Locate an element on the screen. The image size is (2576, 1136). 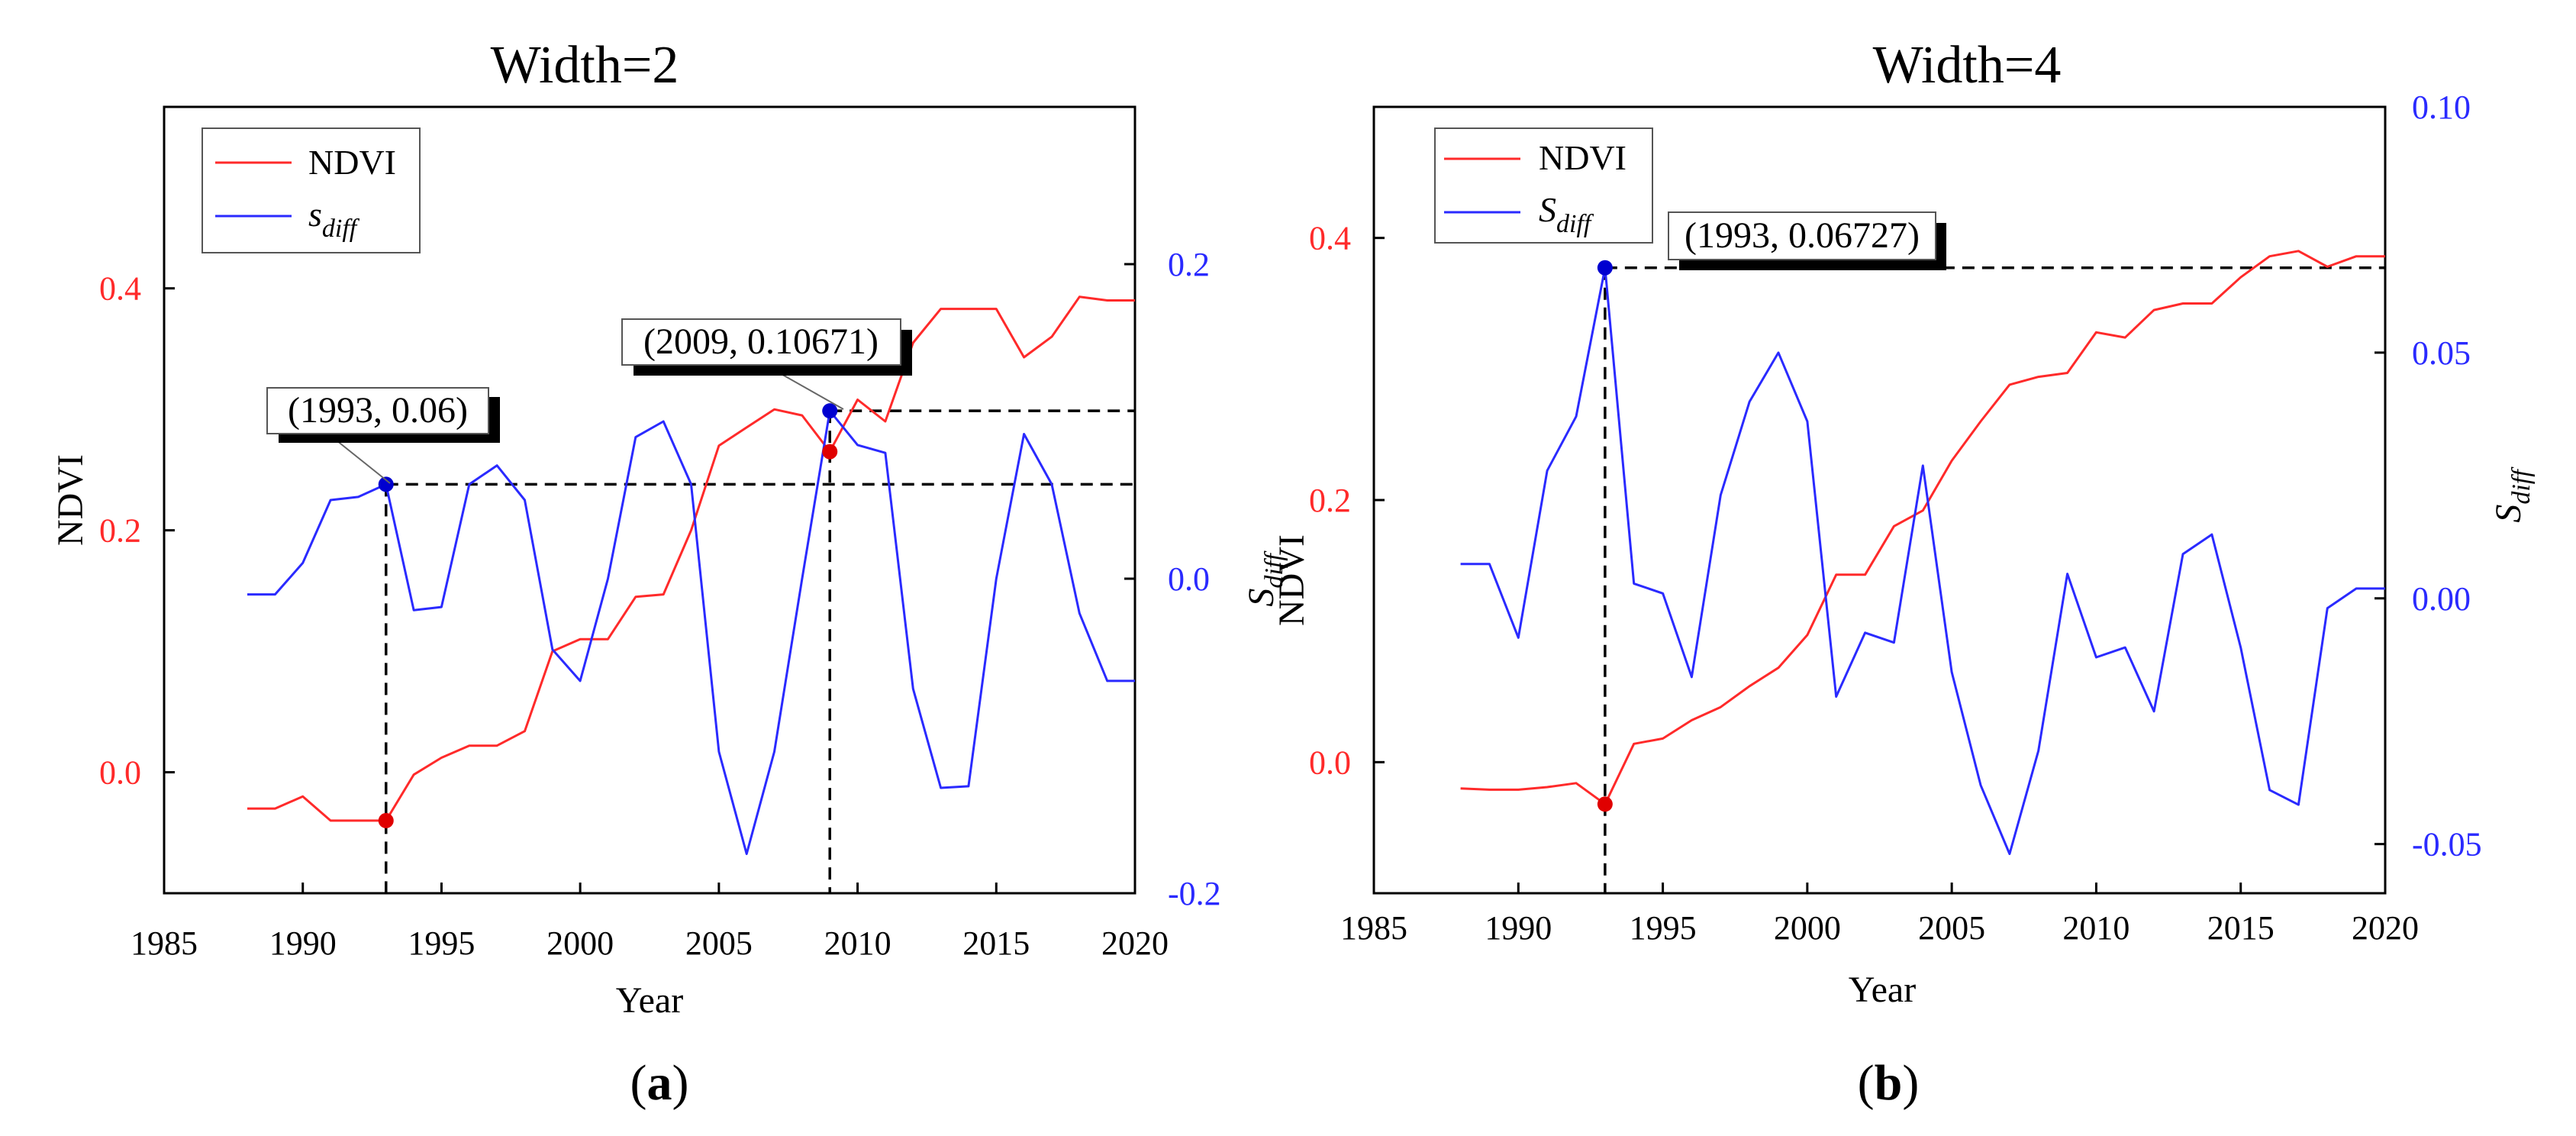
y-axis-right-label-b: Sdiff is located at coordinates (2512, 494).